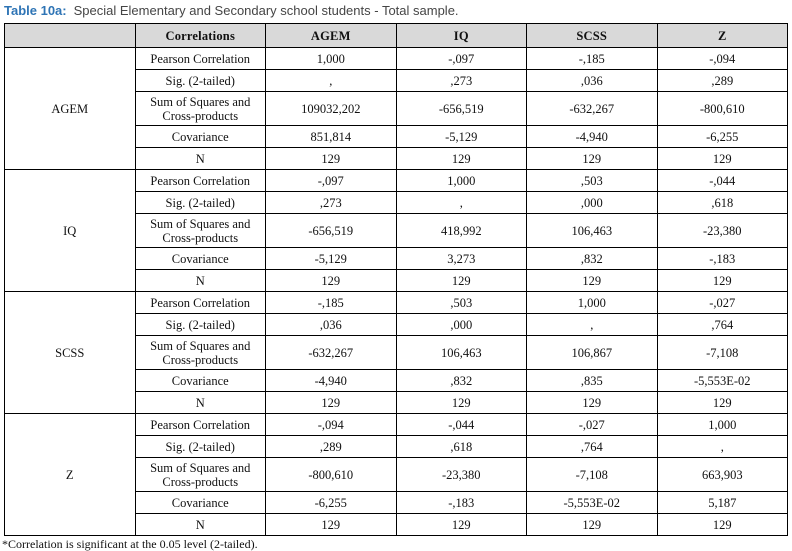 The height and width of the screenshot is (551, 792). I want to click on table-row: Covariance -5,129 3,273,832 -,183, so click(396, 258).